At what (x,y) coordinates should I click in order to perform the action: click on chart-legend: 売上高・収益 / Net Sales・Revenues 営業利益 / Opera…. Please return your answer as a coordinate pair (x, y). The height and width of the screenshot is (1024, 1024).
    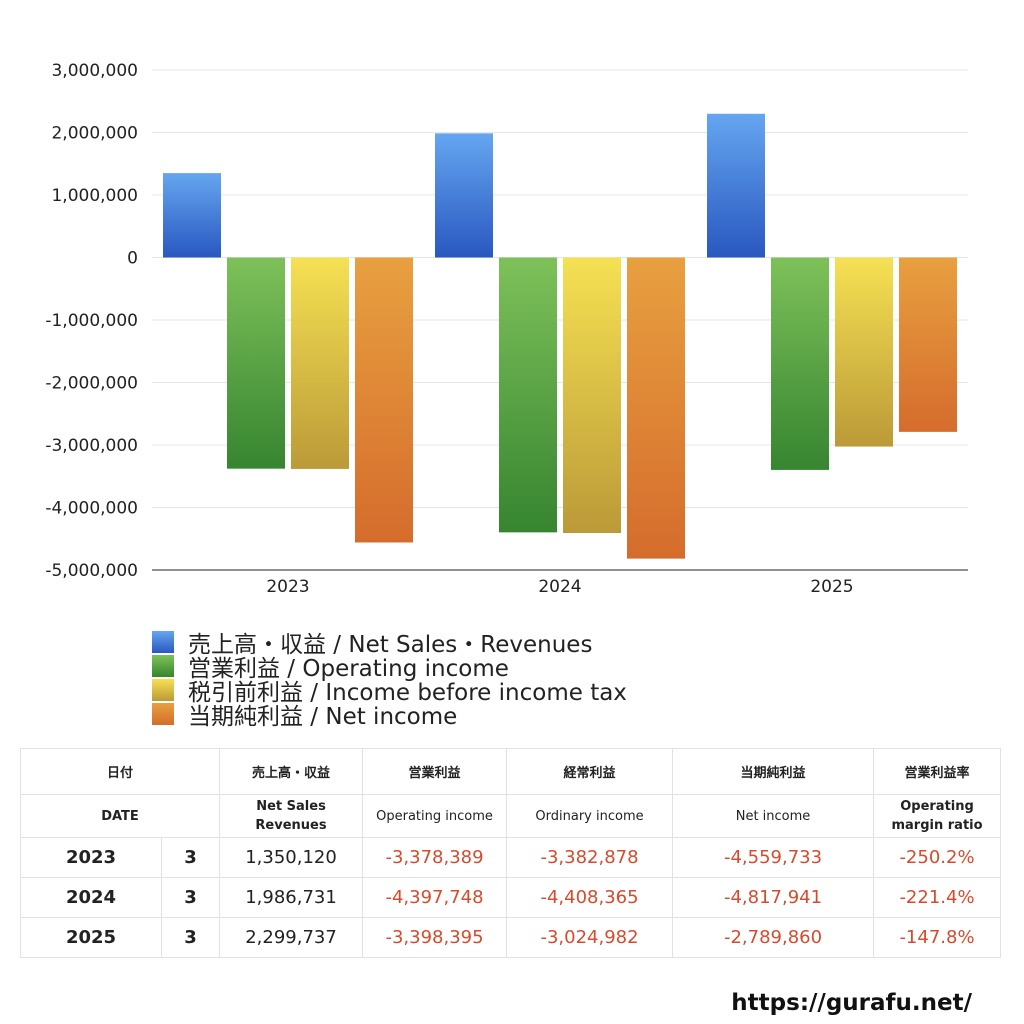
    Looking at the image, I should click on (389, 680).